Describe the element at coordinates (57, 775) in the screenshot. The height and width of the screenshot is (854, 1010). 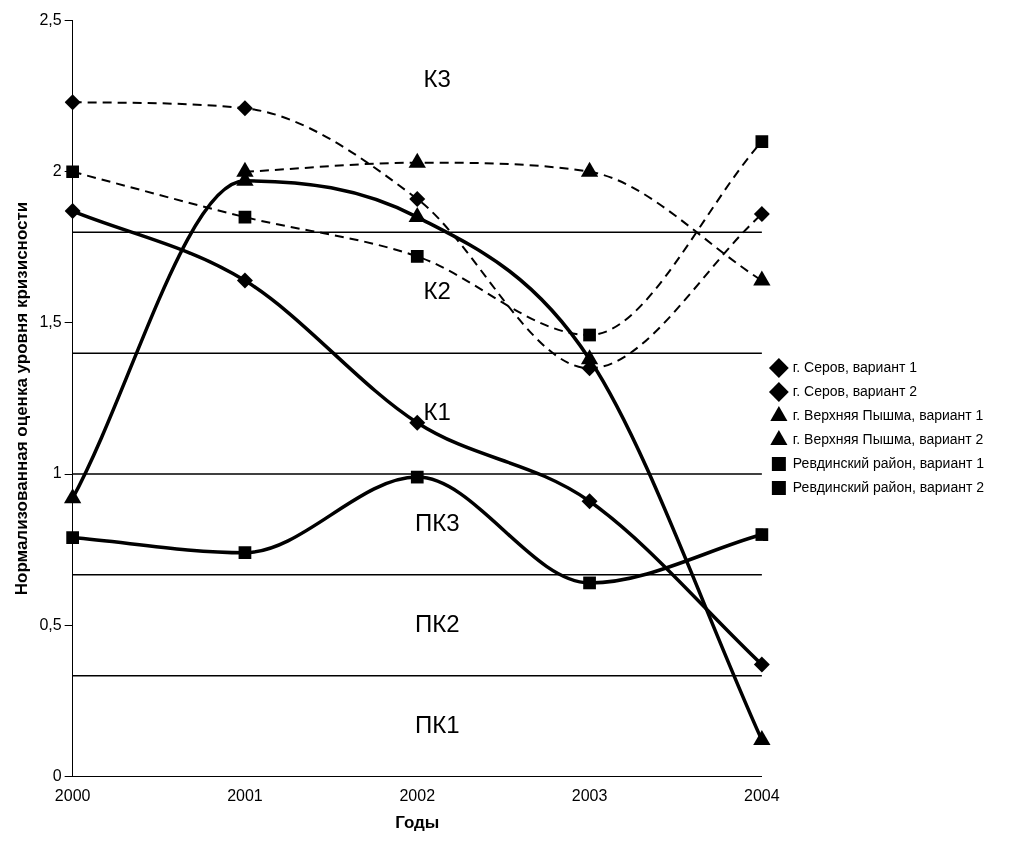
I see `y-tick-label: 0` at that location.